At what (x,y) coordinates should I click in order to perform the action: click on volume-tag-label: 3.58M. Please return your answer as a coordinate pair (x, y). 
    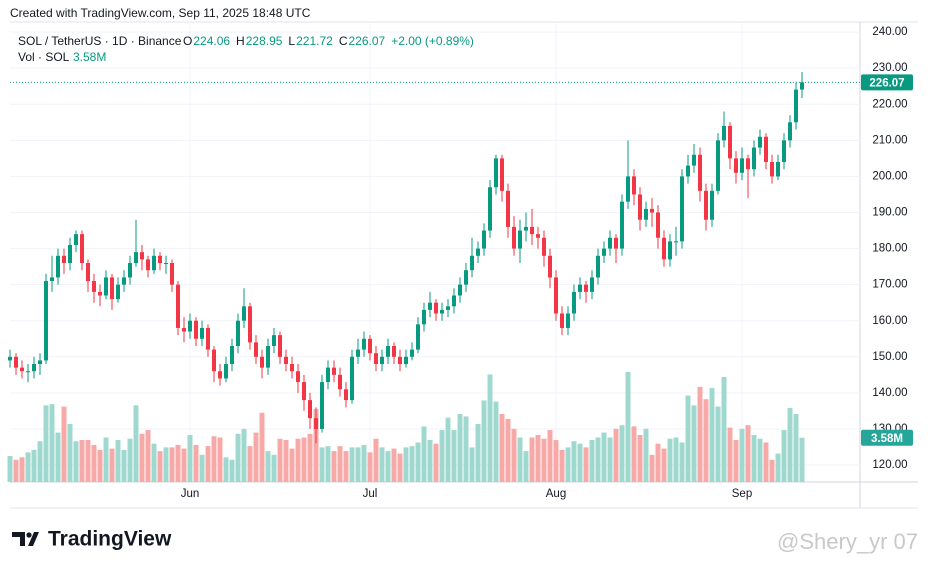
    Looking at the image, I should click on (887, 439).